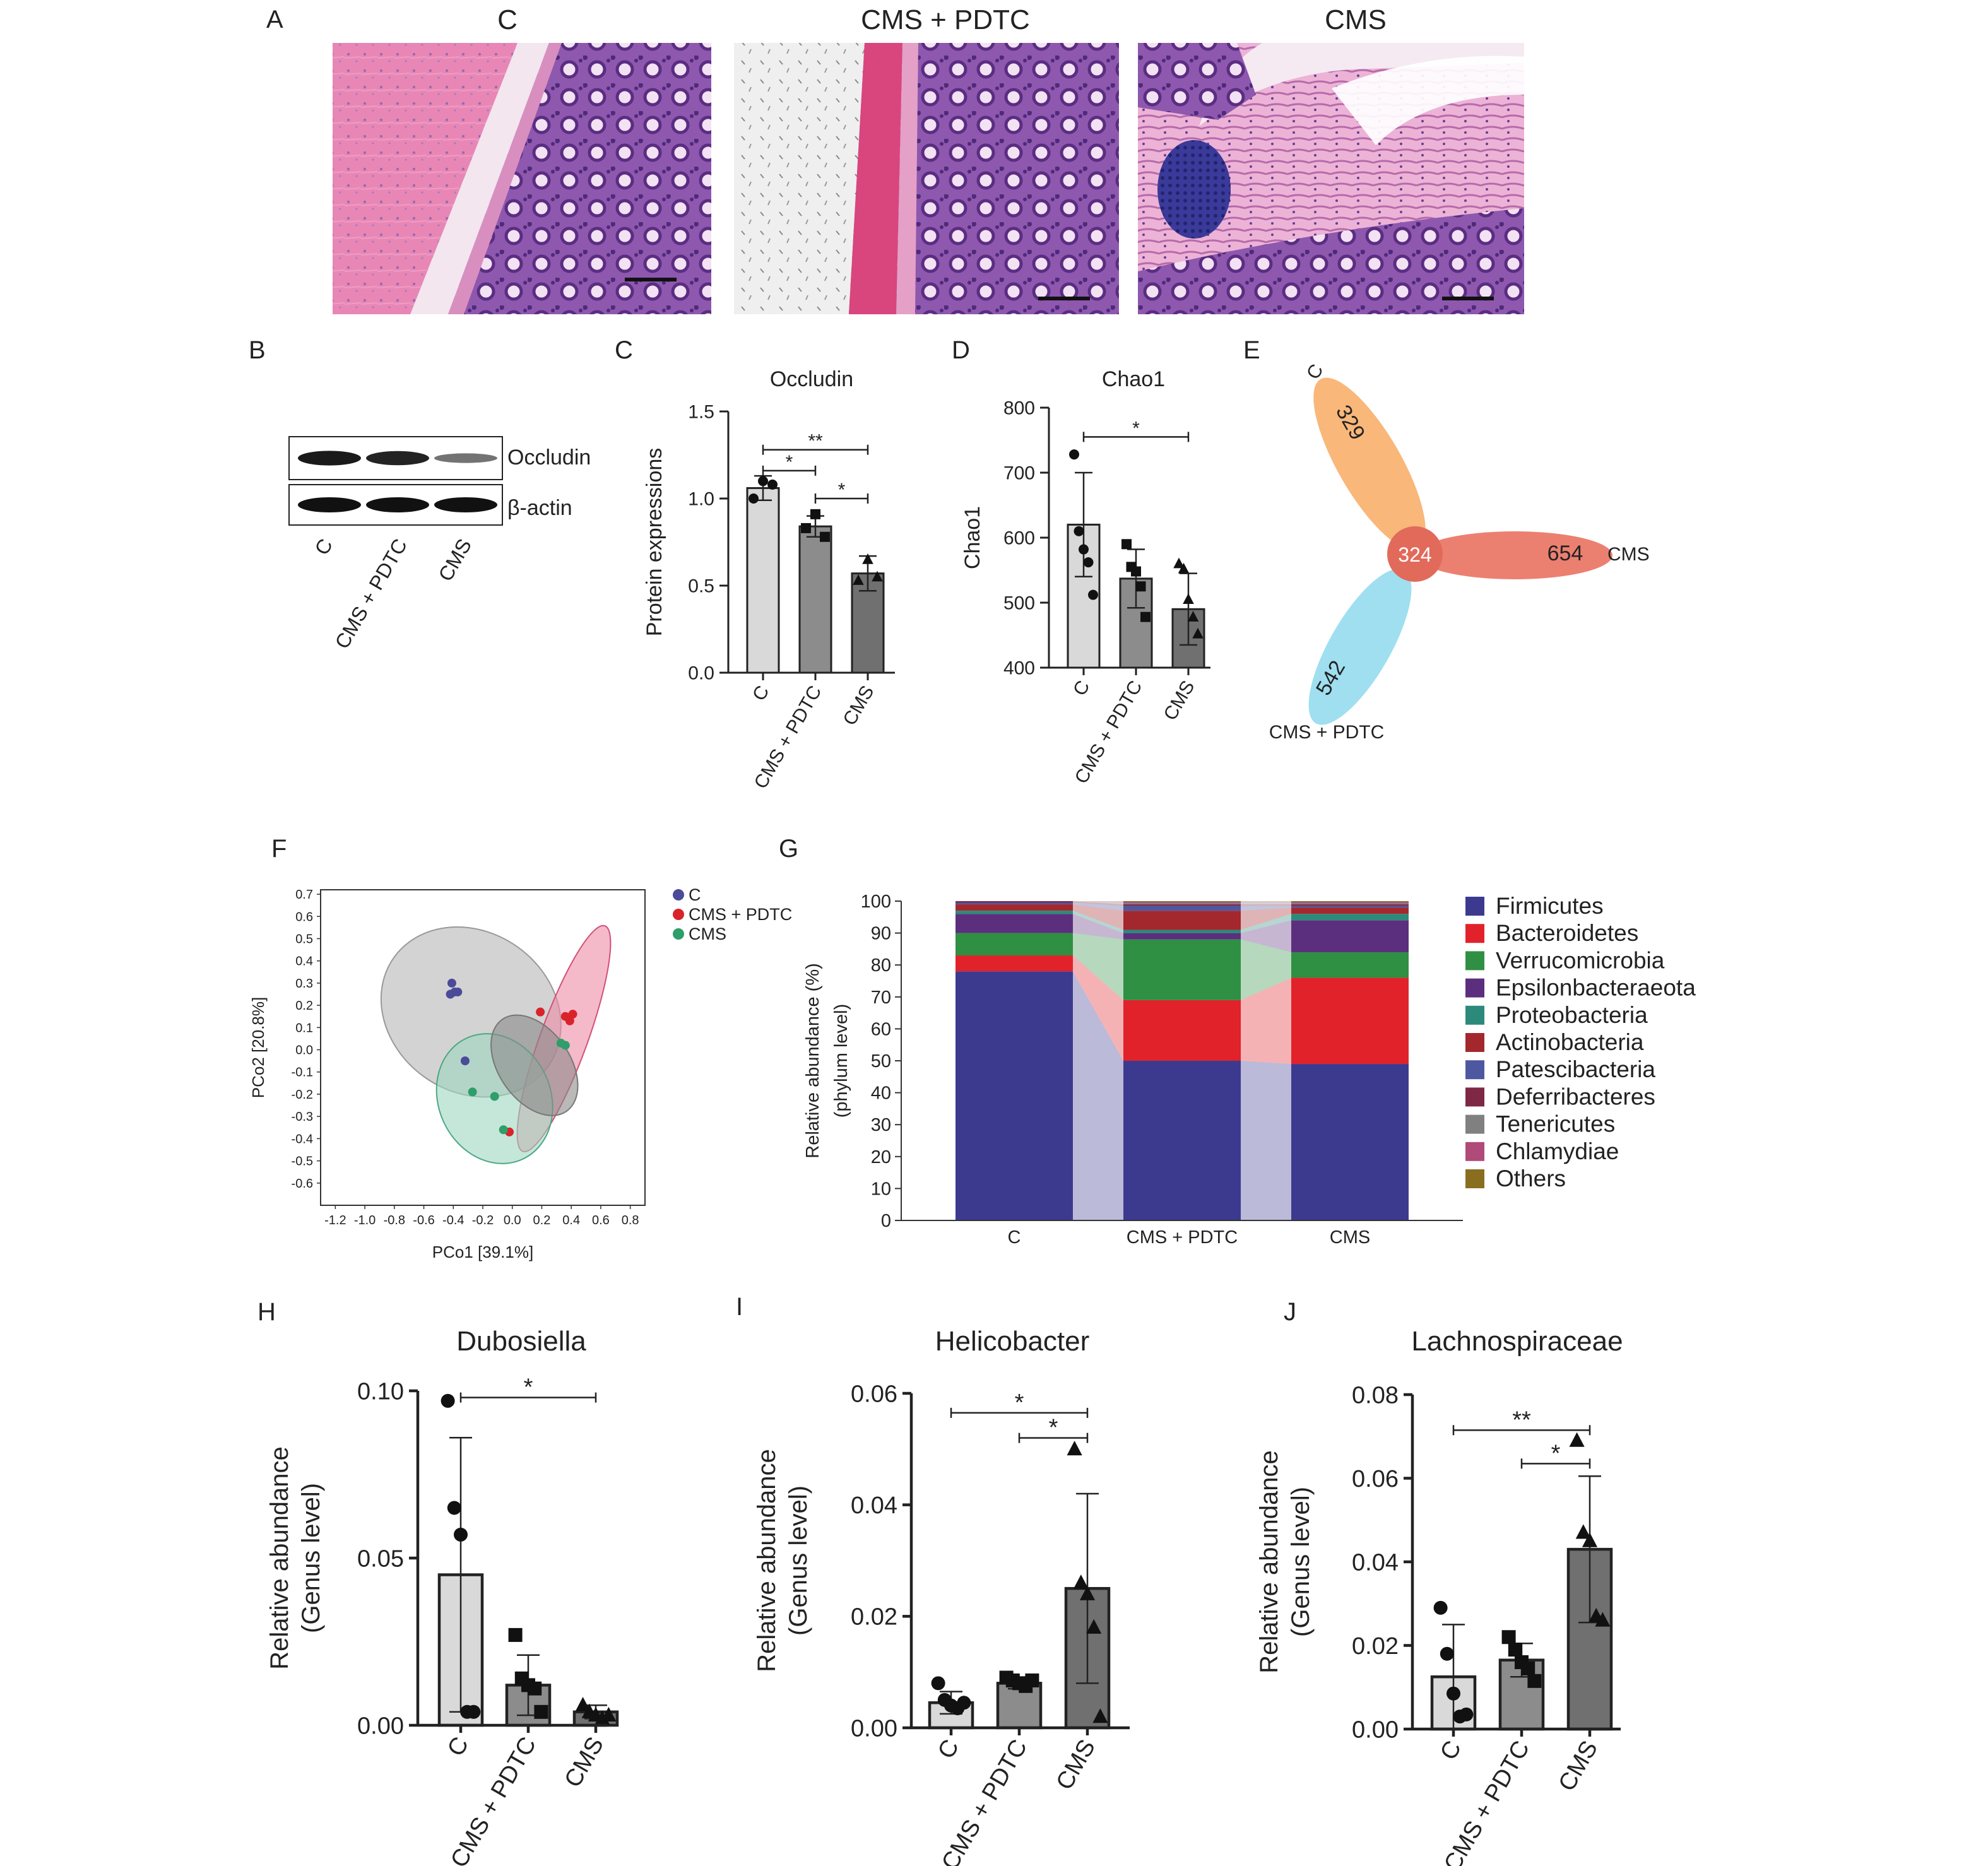 Image resolution: width=1988 pixels, height=1866 pixels. Describe the element at coordinates (304, 1006) in the screenshot. I see `y-tick-label: 0.2` at that location.